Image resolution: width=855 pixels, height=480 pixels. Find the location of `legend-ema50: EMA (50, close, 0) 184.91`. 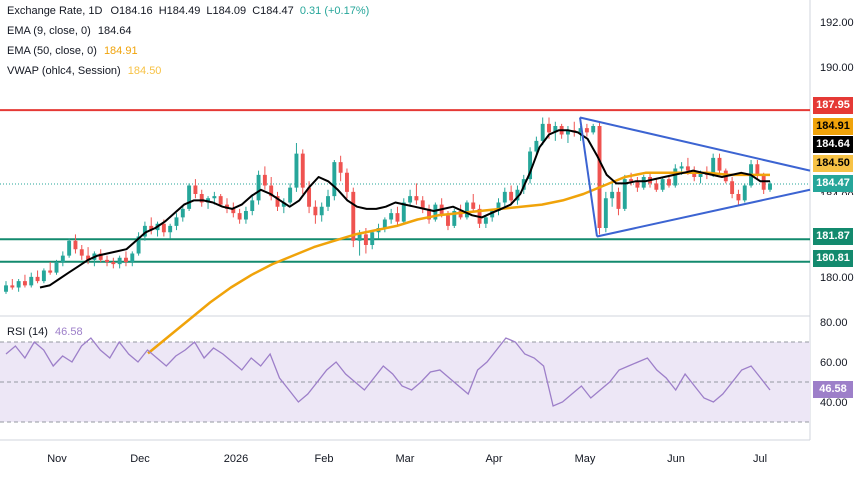

legend-ema50: EMA (50, close, 0) 184.91 is located at coordinates (72, 51).